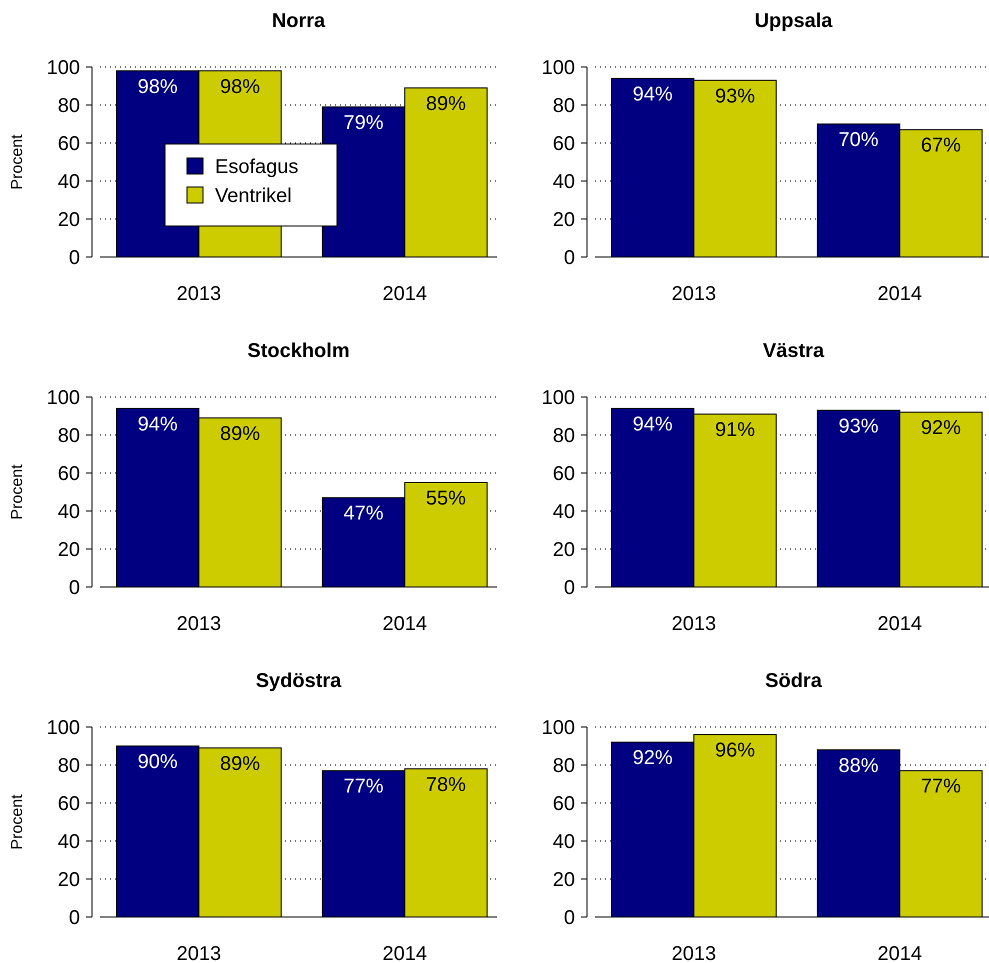 The width and height of the screenshot is (989, 963). Describe the element at coordinates (299, 21) in the screenshot. I see `chart-title: Norra` at that location.